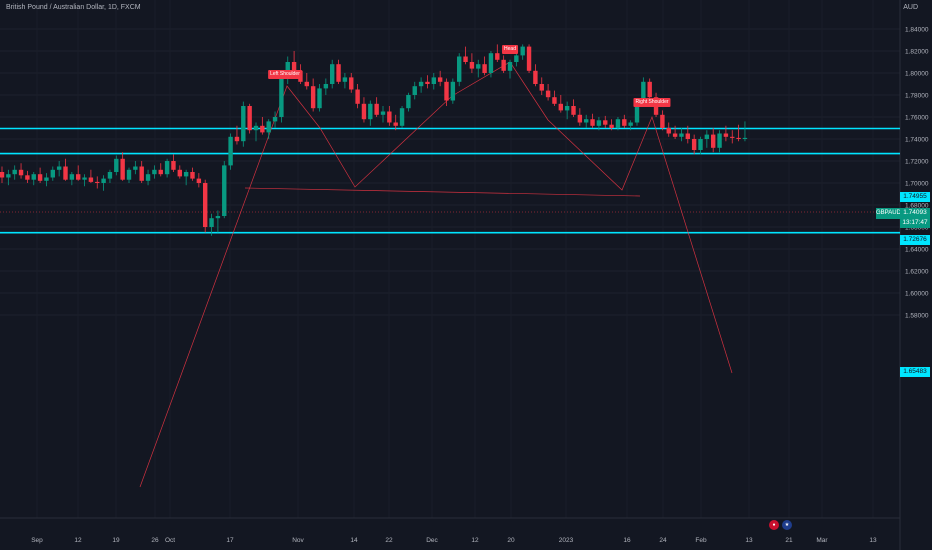 Image resolution: width=932 pixels, height=550 pixels. Describe the element at coordinates (155, 540) in the screenshot. I see `time-tick-label: 26` at that location.